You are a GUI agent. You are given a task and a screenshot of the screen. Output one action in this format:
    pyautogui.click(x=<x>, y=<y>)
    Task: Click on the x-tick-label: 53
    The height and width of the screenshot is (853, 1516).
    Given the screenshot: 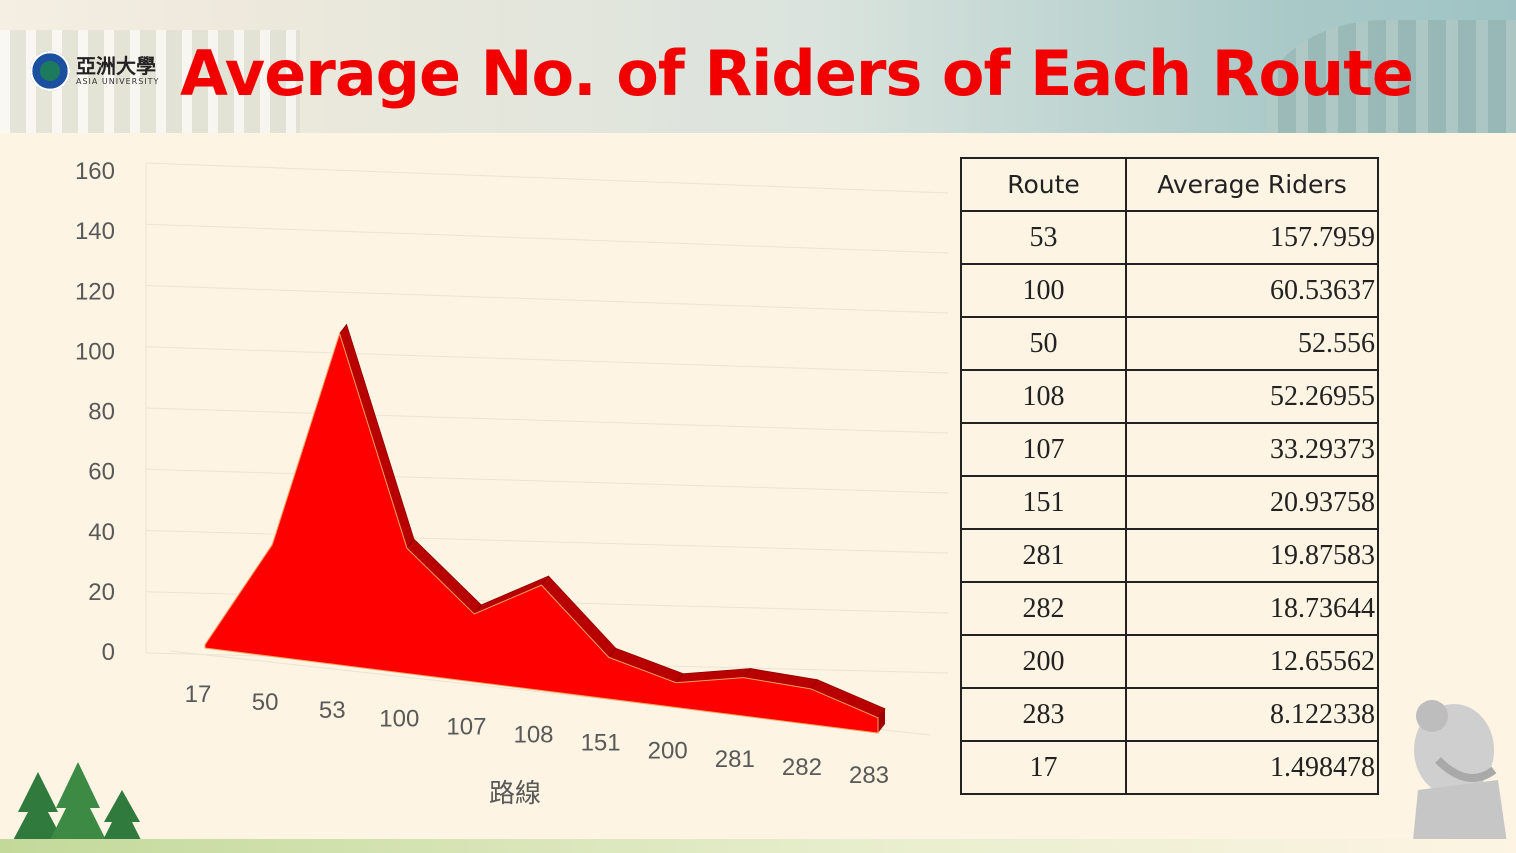 What is the action you would take?
    pyautogui.click(x=332, y=710)
    